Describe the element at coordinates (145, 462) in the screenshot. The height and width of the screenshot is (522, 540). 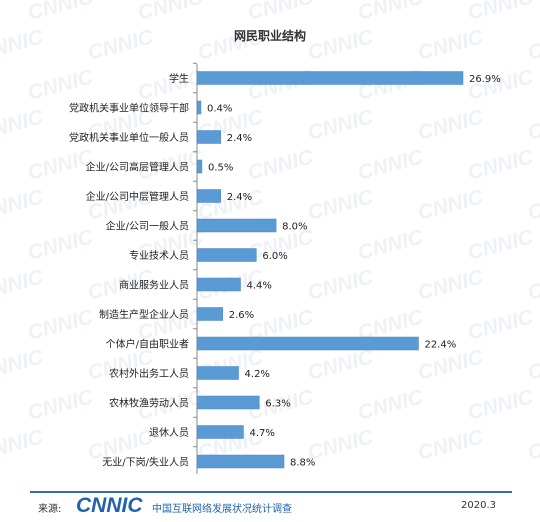
I see `category-label: 无业/下岗/失业人员` at that location.